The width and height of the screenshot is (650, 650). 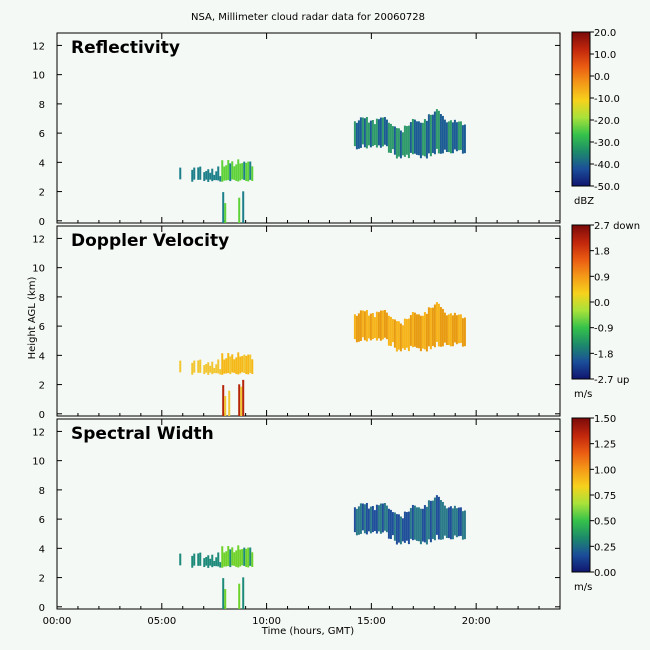 What do you see at coordinates (602, 277) in the screenshot?
I see `colorbar-tick-label: 0.9` at bounding box center [602, 277].